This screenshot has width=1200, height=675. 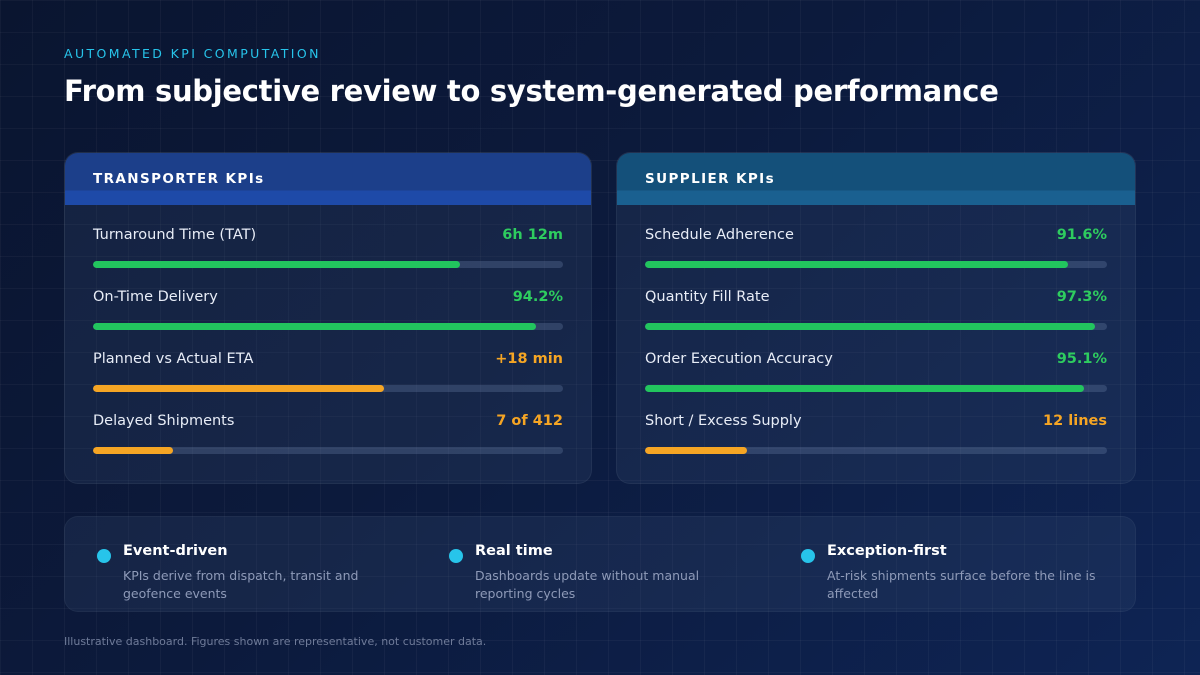 What do you see at coordinates (328, 382) in the screenshot?
I see `kpi-item: Planned vs Actual ETA +18 min` at bounding box center [328, 382].